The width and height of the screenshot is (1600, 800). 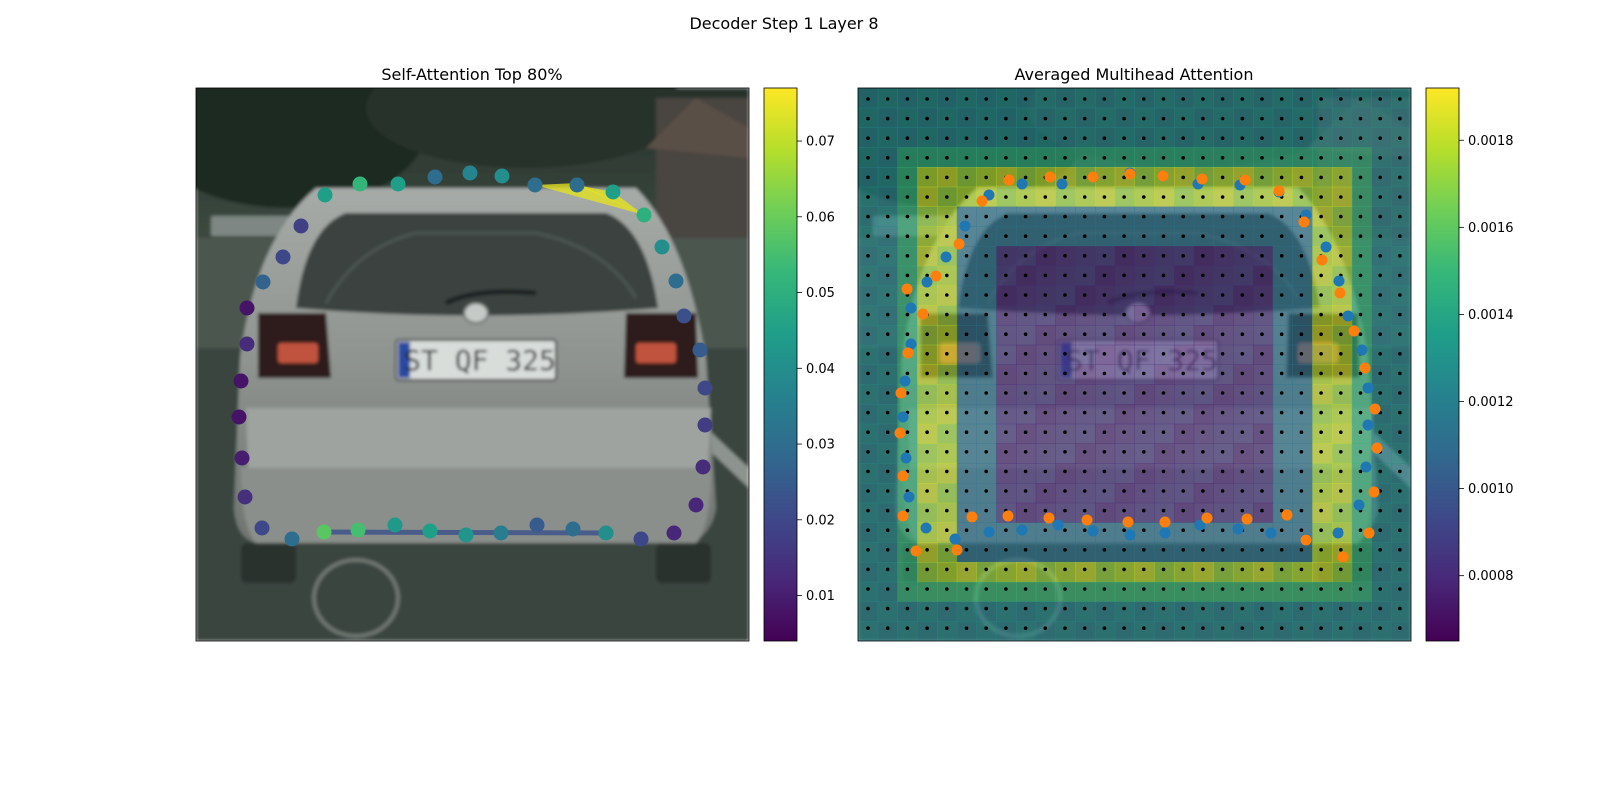 What do you see at coordinates (1135, 356) in the screenshot?
I see `blue-points` at bounding box center [1135, 356].